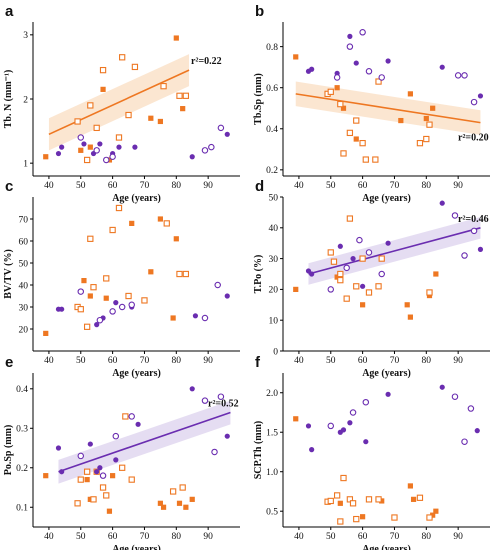 Image resolution: width=496 pixels, height=550 pixels. Describe the element at coordinates (458, 361) in the screenshot. I see `x-tick-label-d: 90` at that location.